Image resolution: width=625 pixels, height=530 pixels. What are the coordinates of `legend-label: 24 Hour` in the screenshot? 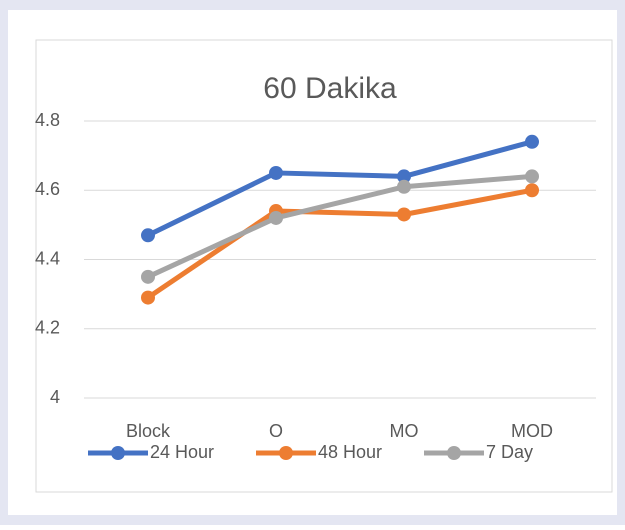 It's located at (182, 452).